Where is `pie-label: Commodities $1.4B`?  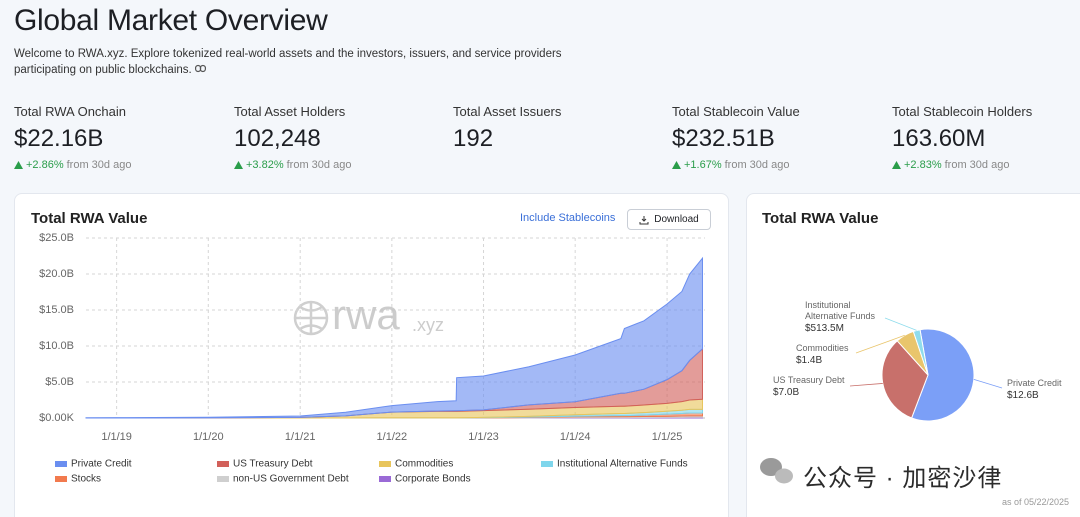
pie-label: Commodities $1.4B is located at coordinates (837, 354).